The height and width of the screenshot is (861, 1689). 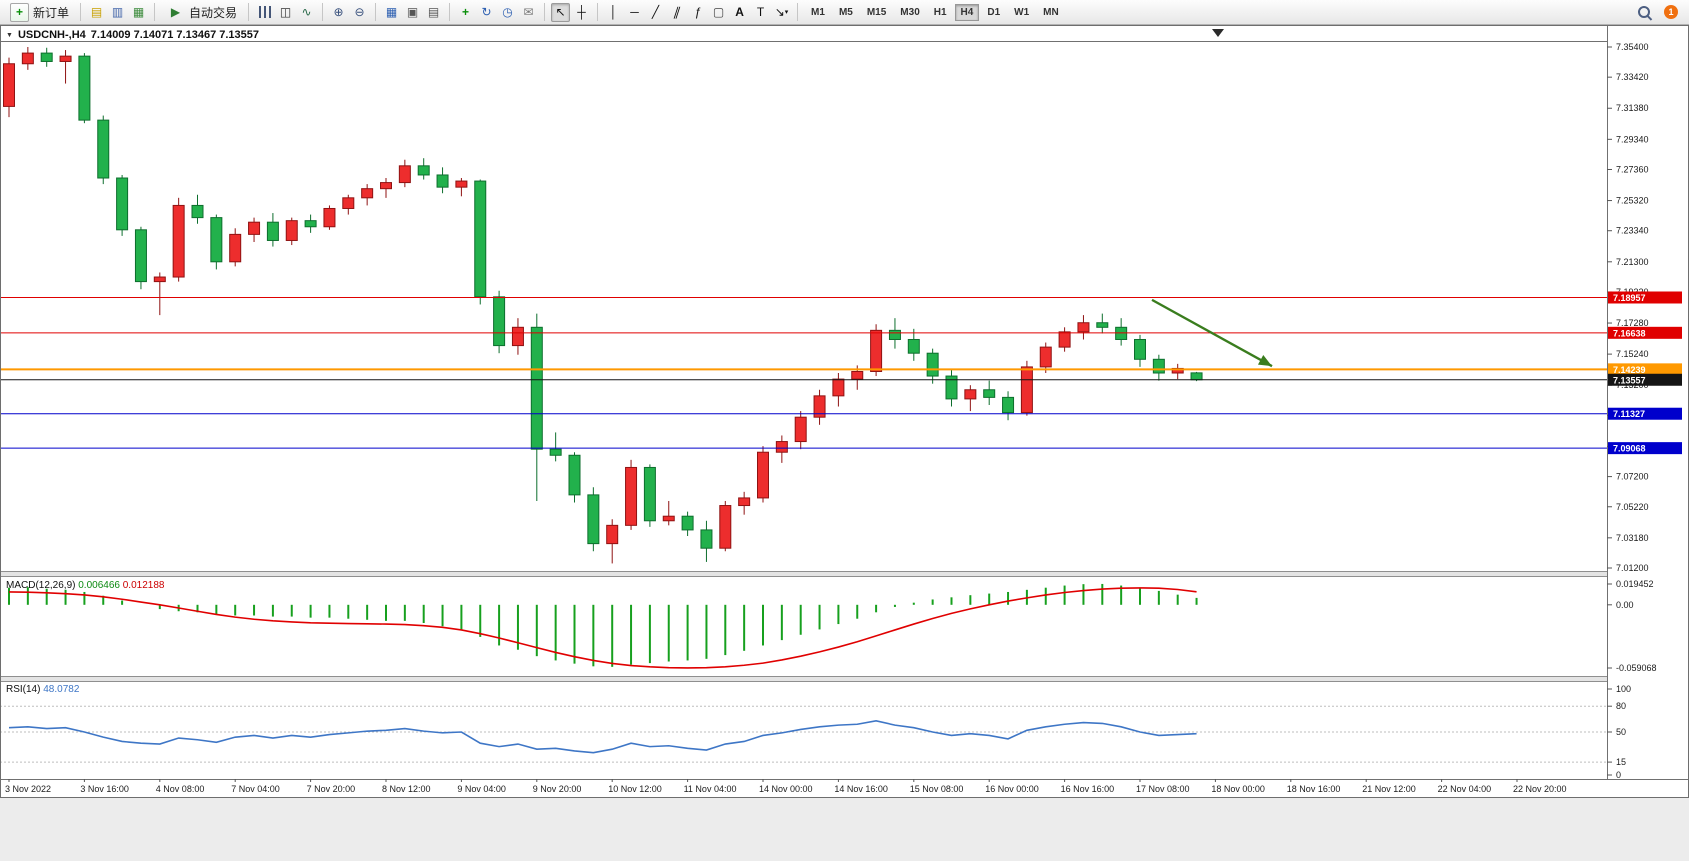 I want to click on horizontal-line-tool-icon: ─, so click(x=634, y=11).